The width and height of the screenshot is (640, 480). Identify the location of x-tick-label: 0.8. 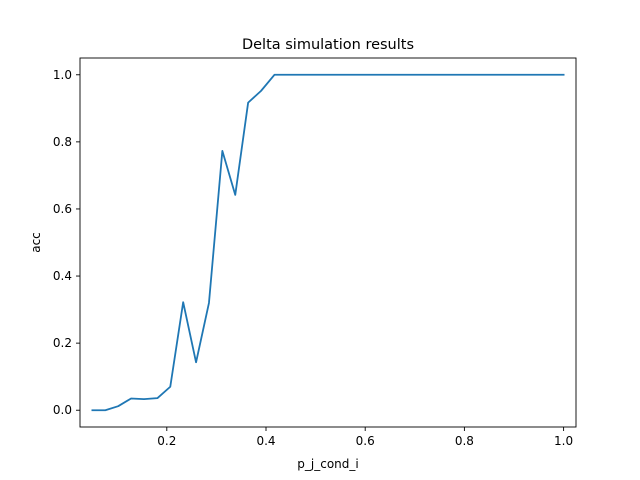
(464, 441).